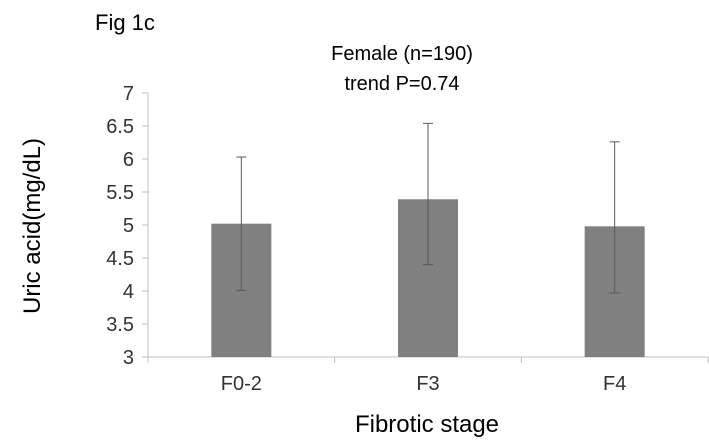  I want to click on y-tick-label: 5.5, so click(120, 193).